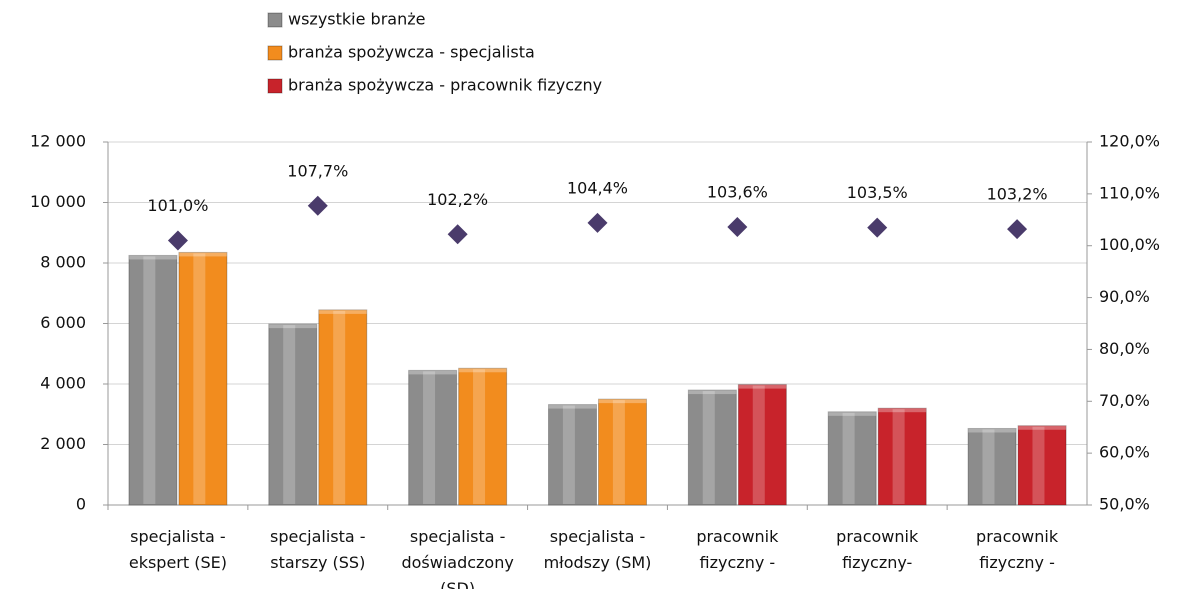 This screenshot has width=1200, height=589. Describe the element at coordinates (597, 187) in the screenshot. I see `data-label: 104,4%` at that location.